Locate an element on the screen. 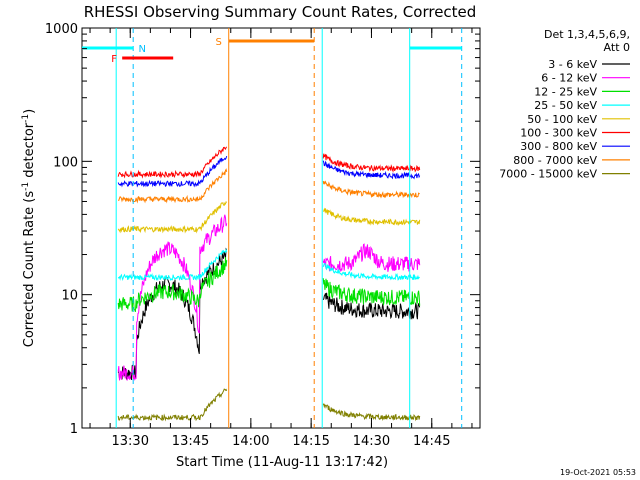 The height and width of the screenshot is (480, 640). x-tick-label: 14:00 is located at coordinates (250, 441).